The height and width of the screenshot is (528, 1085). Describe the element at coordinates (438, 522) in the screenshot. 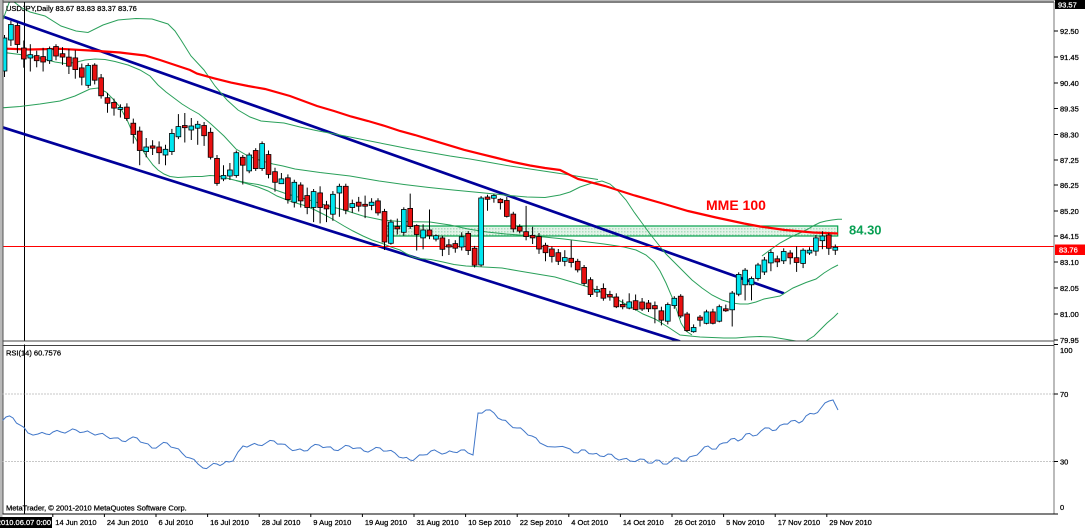

I see `svg-text: 31 Aug 2010` at that location.